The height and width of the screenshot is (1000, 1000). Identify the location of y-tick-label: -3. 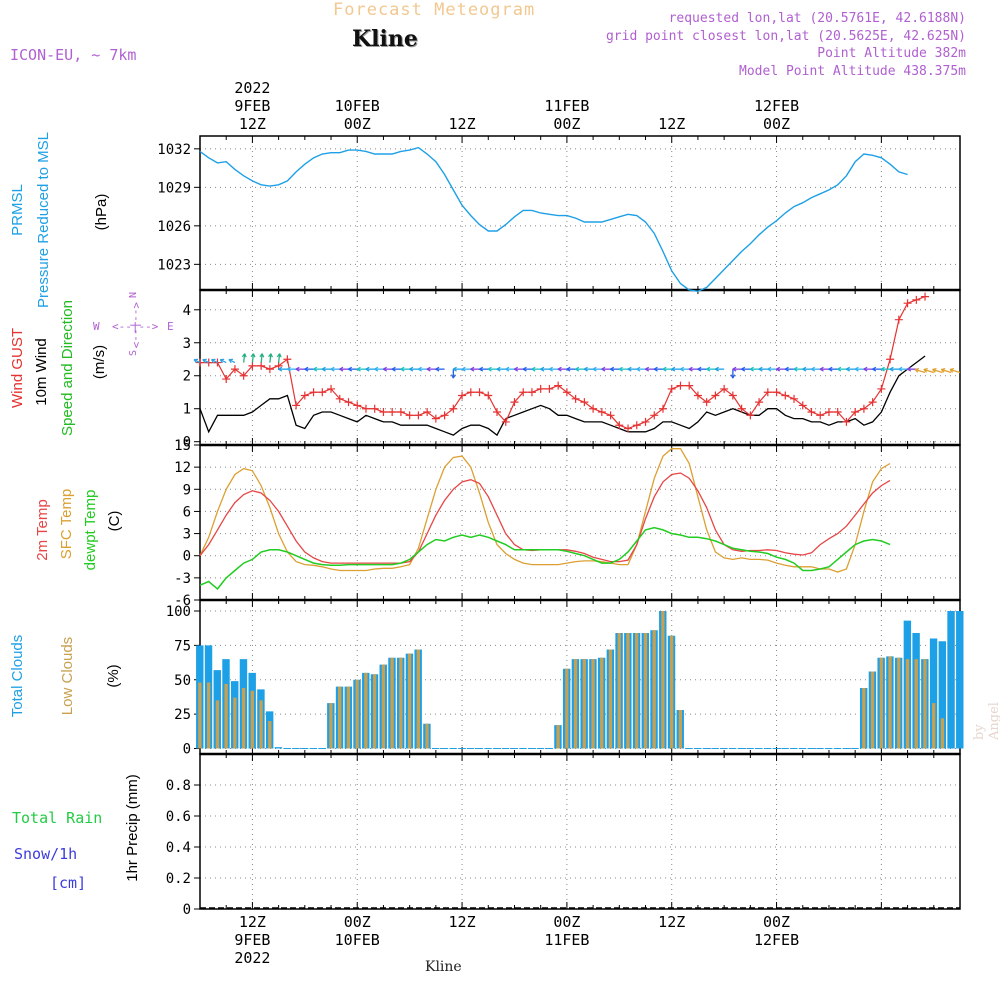
(182, 579).